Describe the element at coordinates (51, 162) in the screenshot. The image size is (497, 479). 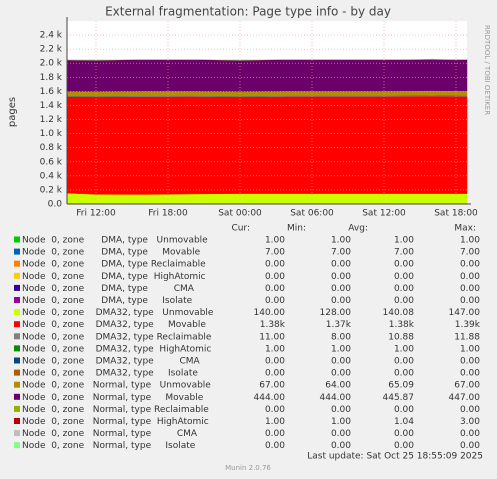
I see `y-tick-label: 0.6 k` at that location.